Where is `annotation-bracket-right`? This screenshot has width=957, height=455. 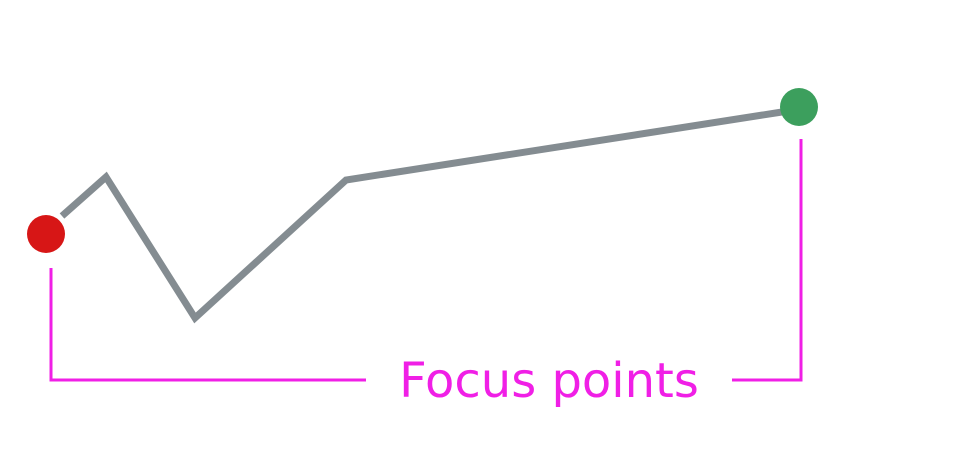 annotation-bracket-right is located at coordinates (767, 260).